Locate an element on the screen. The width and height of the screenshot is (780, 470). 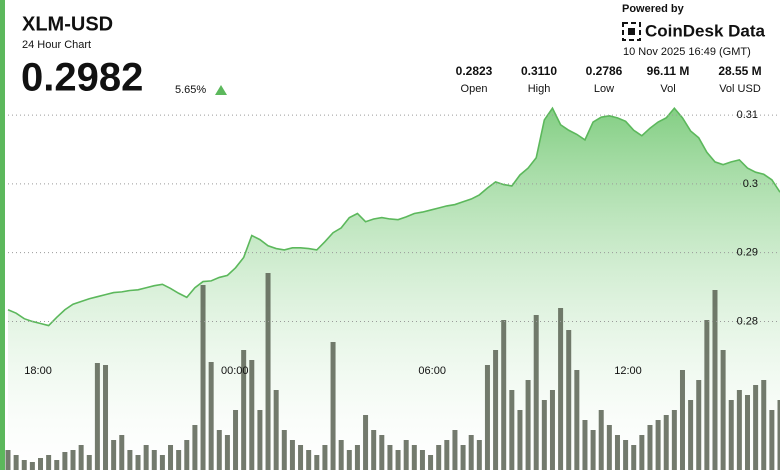
y-tick-label: 0.29 is located at coordinates (747, 253).